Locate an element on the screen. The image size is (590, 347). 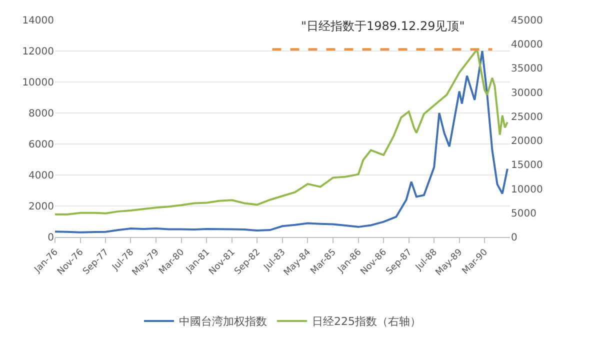
y2-tick-label: 45000 is located at coordinates (527, 21).